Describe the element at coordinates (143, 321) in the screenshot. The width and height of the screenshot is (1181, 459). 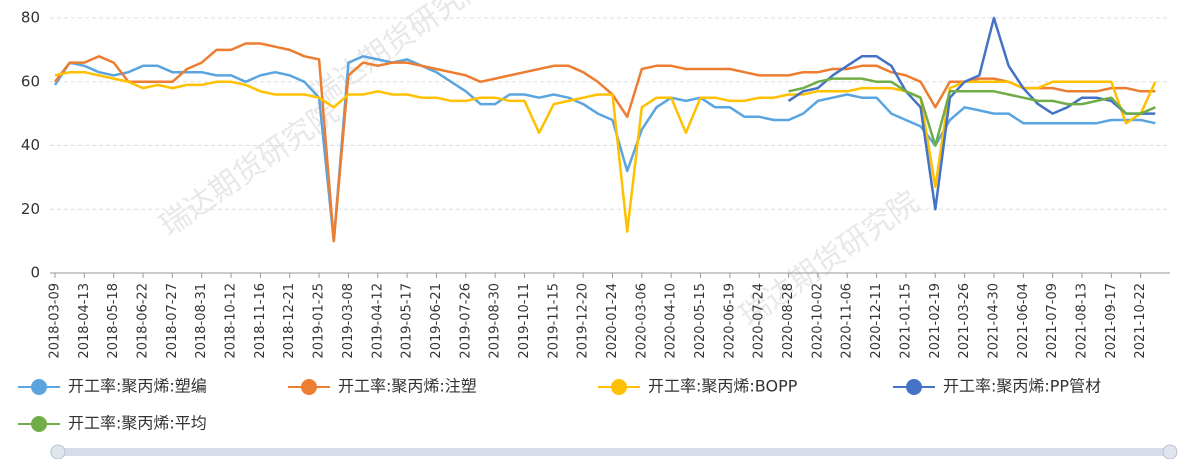
I see `x-tick-label: 2018-06-22` at that location.